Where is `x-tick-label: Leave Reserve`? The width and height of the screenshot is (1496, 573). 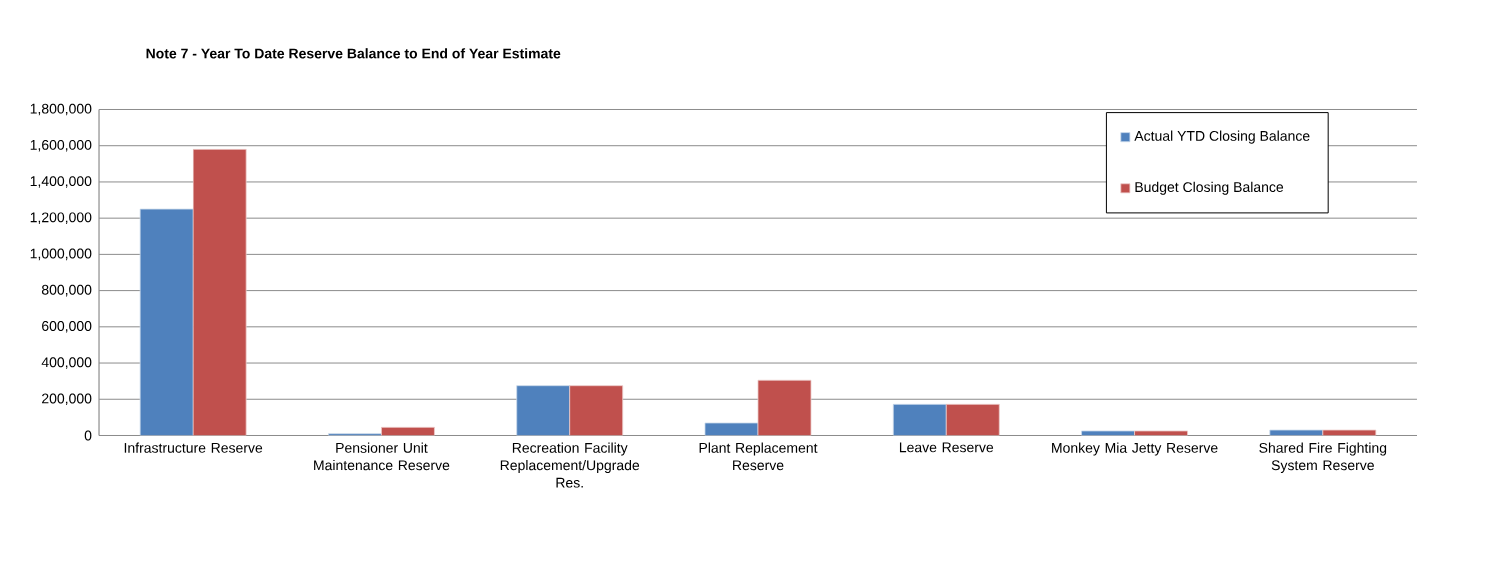
x-tick-label: Leave Reserve is located at coordinates (946, 447).